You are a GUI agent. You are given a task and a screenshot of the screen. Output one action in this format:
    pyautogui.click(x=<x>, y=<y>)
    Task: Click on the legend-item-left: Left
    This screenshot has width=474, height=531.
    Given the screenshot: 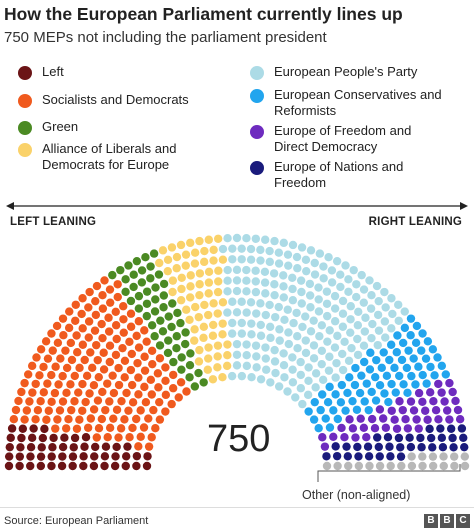 What is the action you would take?
    pyautogui.click(x=110, y=72)
    